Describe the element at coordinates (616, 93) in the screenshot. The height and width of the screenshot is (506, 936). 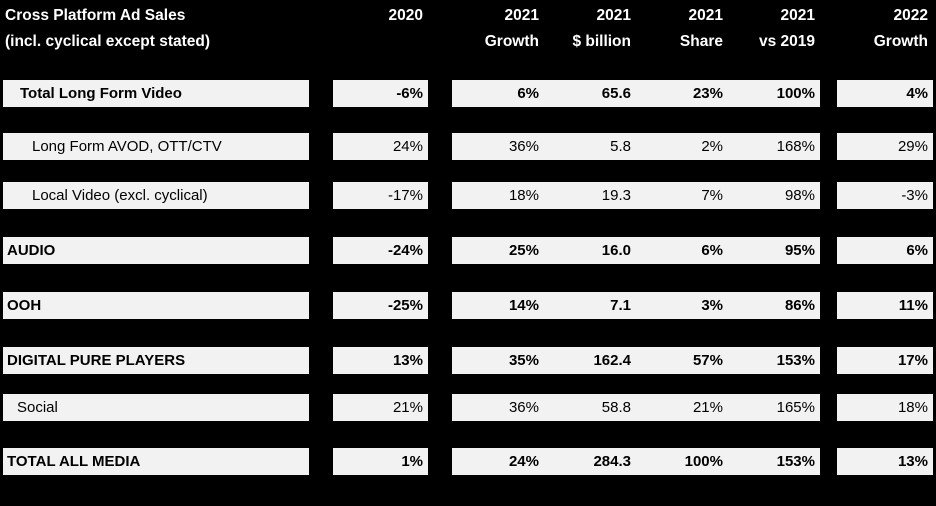
I see `cell-2021-billion: 65.6` at that location.